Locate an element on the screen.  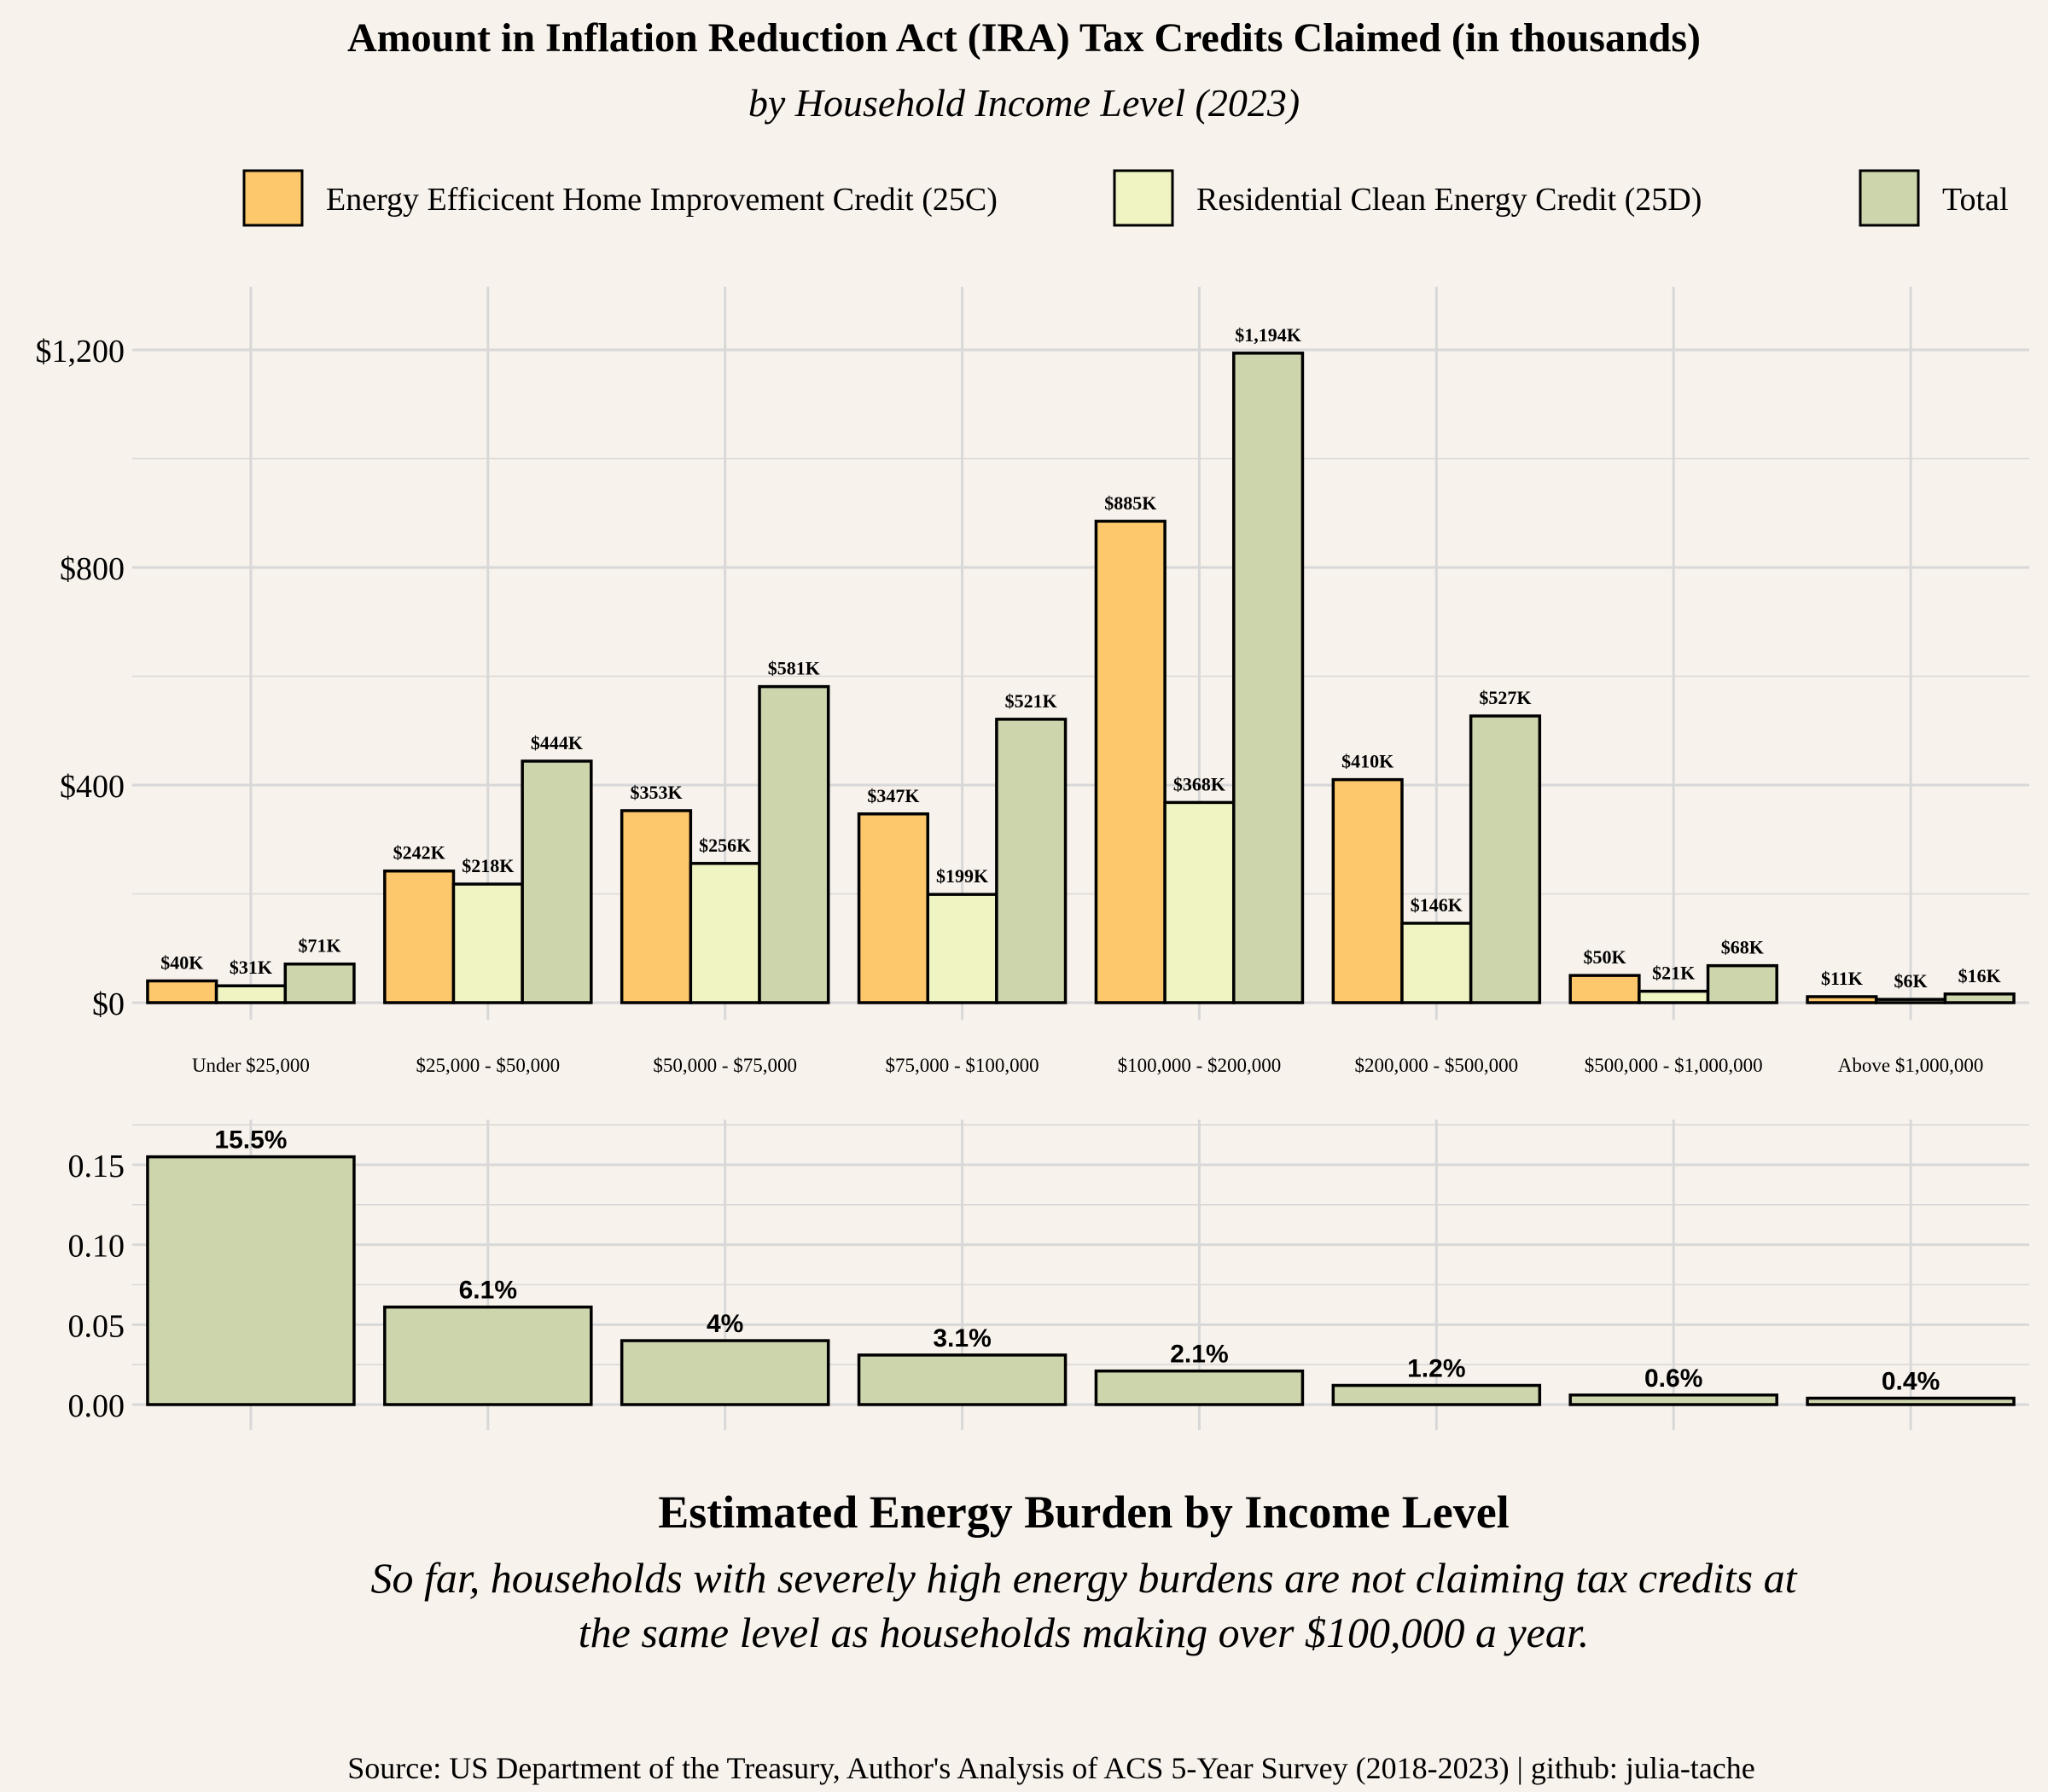
legend-label-3: Total is located at coordinates (1976, 200).